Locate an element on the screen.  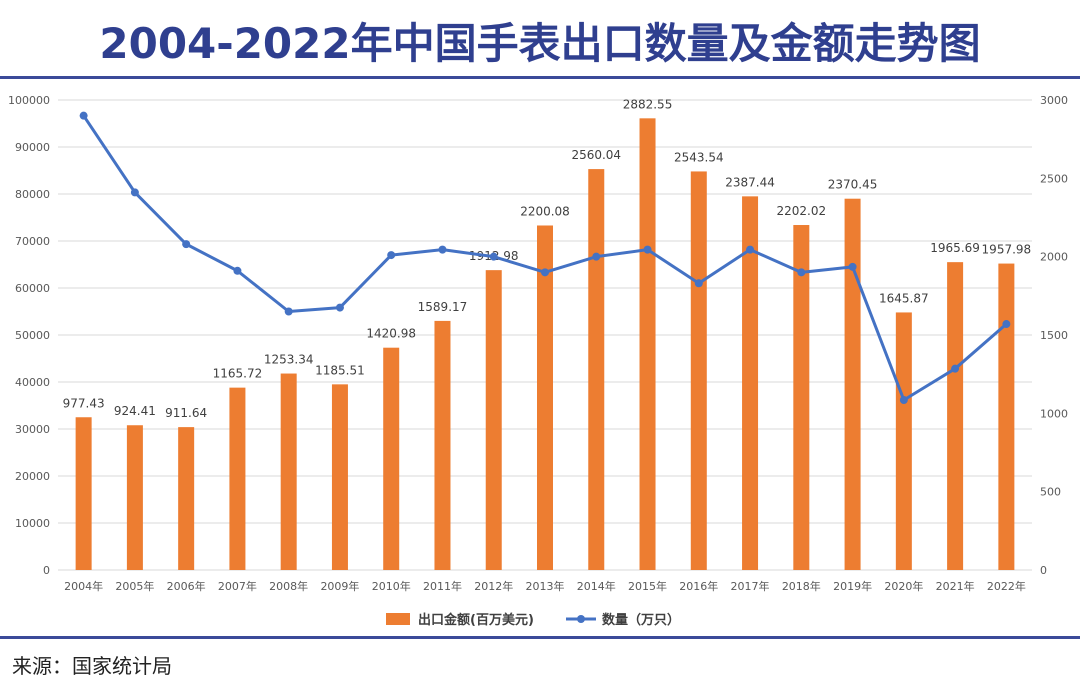
bar-data-label: 1420.98 is located at coordinates (391, 334).